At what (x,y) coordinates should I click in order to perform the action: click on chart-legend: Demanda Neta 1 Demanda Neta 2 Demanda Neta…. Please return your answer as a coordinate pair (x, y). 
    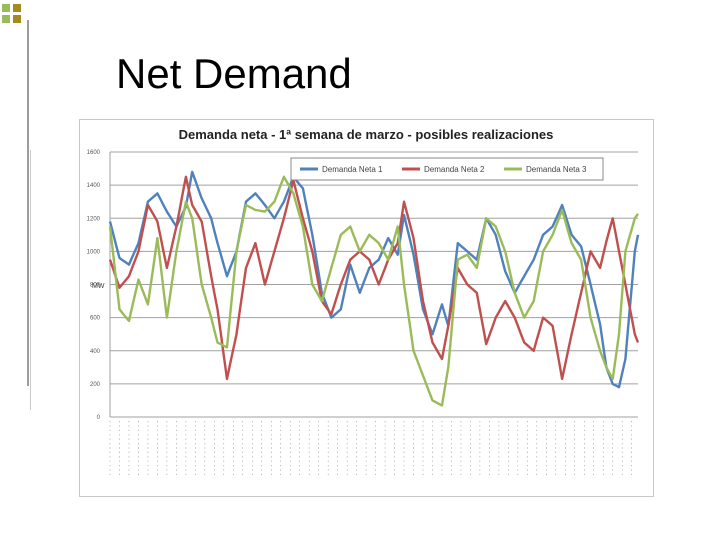
    Looking at the image, I should click on (447, 169).